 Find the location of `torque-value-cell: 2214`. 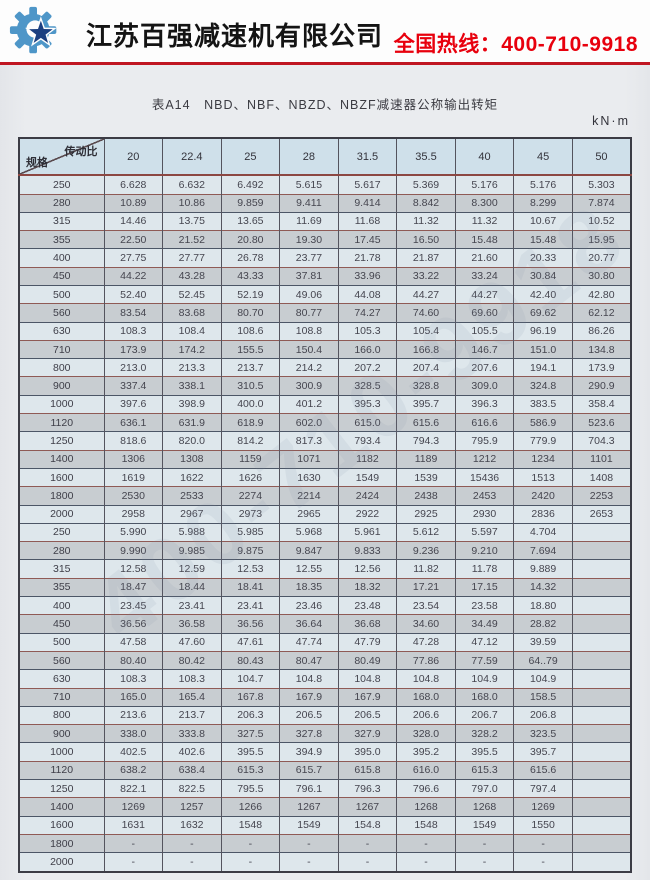

torque-value-cell: 2214 is located at coordinates (309, 496).